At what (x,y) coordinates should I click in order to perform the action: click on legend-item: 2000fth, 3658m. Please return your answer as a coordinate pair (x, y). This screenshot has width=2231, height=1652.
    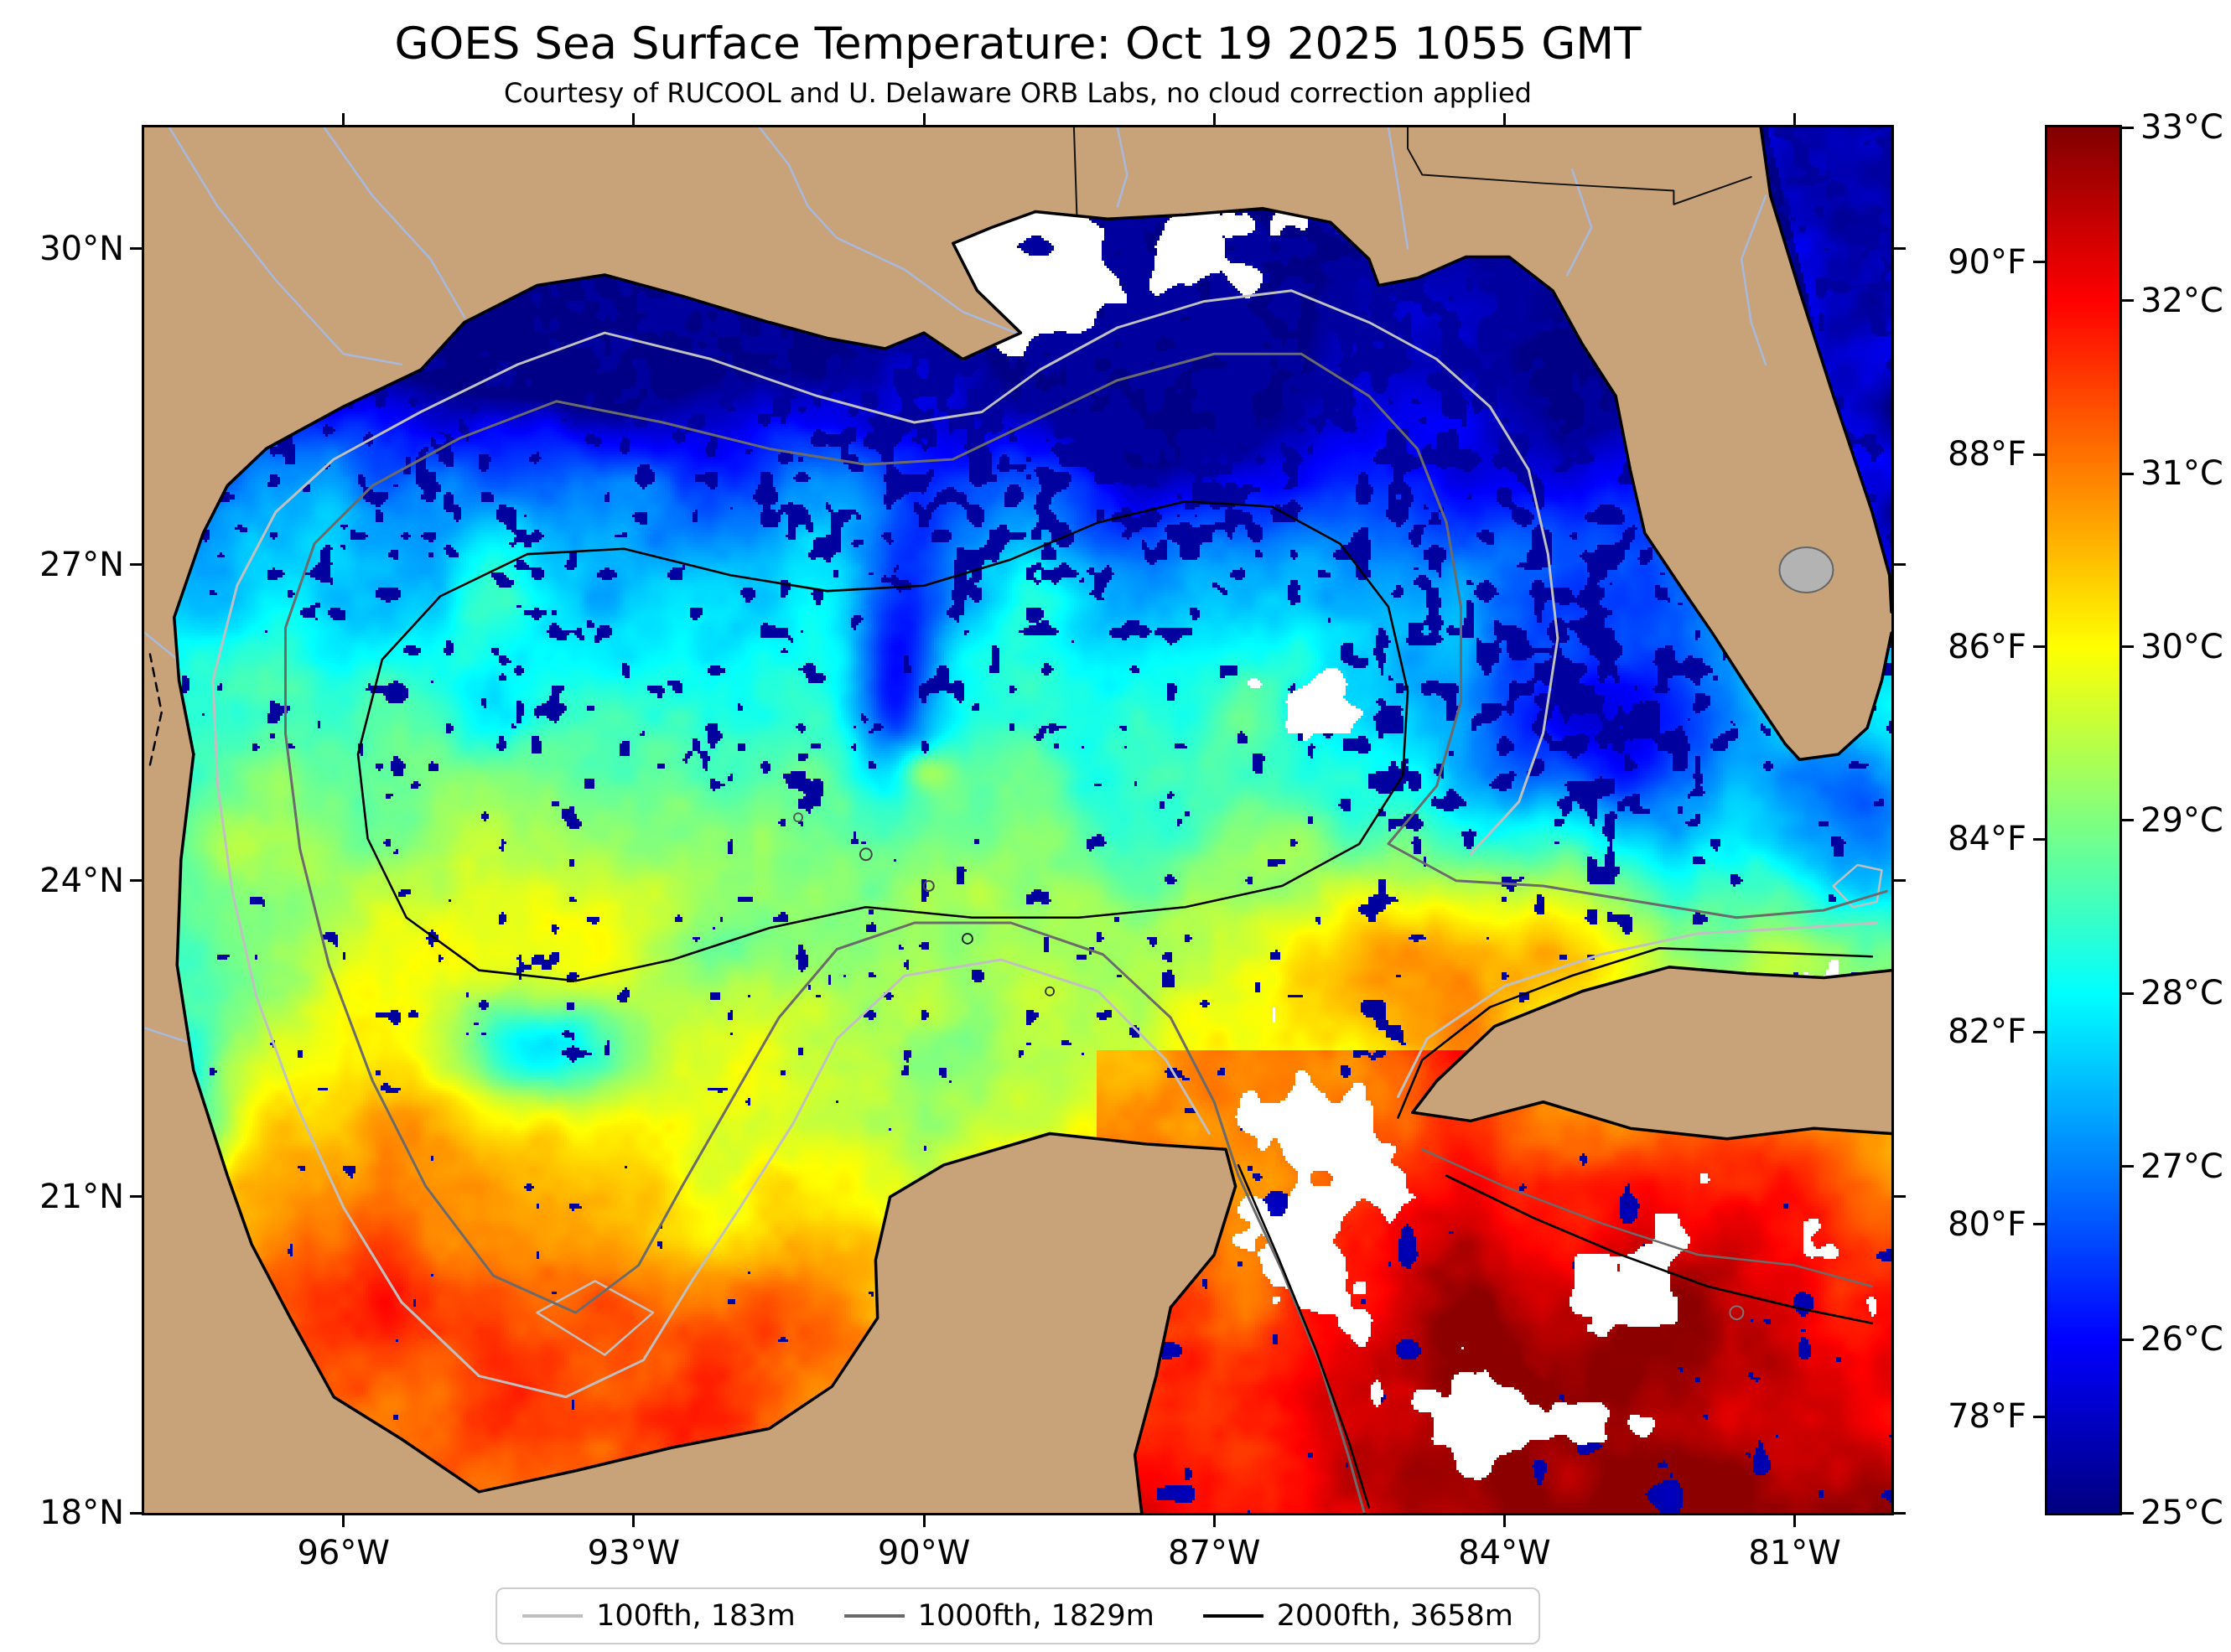
    Looking at the image, I should click on (1357, 1616).